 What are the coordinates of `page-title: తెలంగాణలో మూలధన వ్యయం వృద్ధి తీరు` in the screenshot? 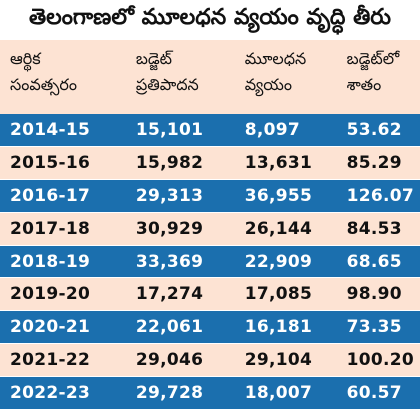 It's located at (210, 17).